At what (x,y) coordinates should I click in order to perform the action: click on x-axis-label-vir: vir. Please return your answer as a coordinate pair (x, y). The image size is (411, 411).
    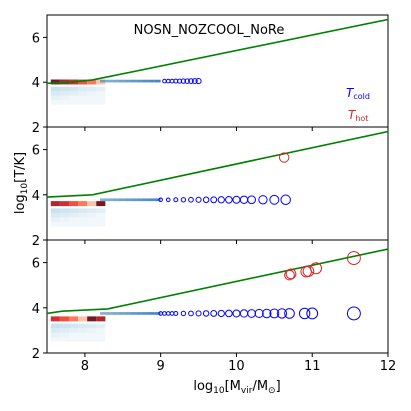
    Looking at the image, I should click on (247, 391).